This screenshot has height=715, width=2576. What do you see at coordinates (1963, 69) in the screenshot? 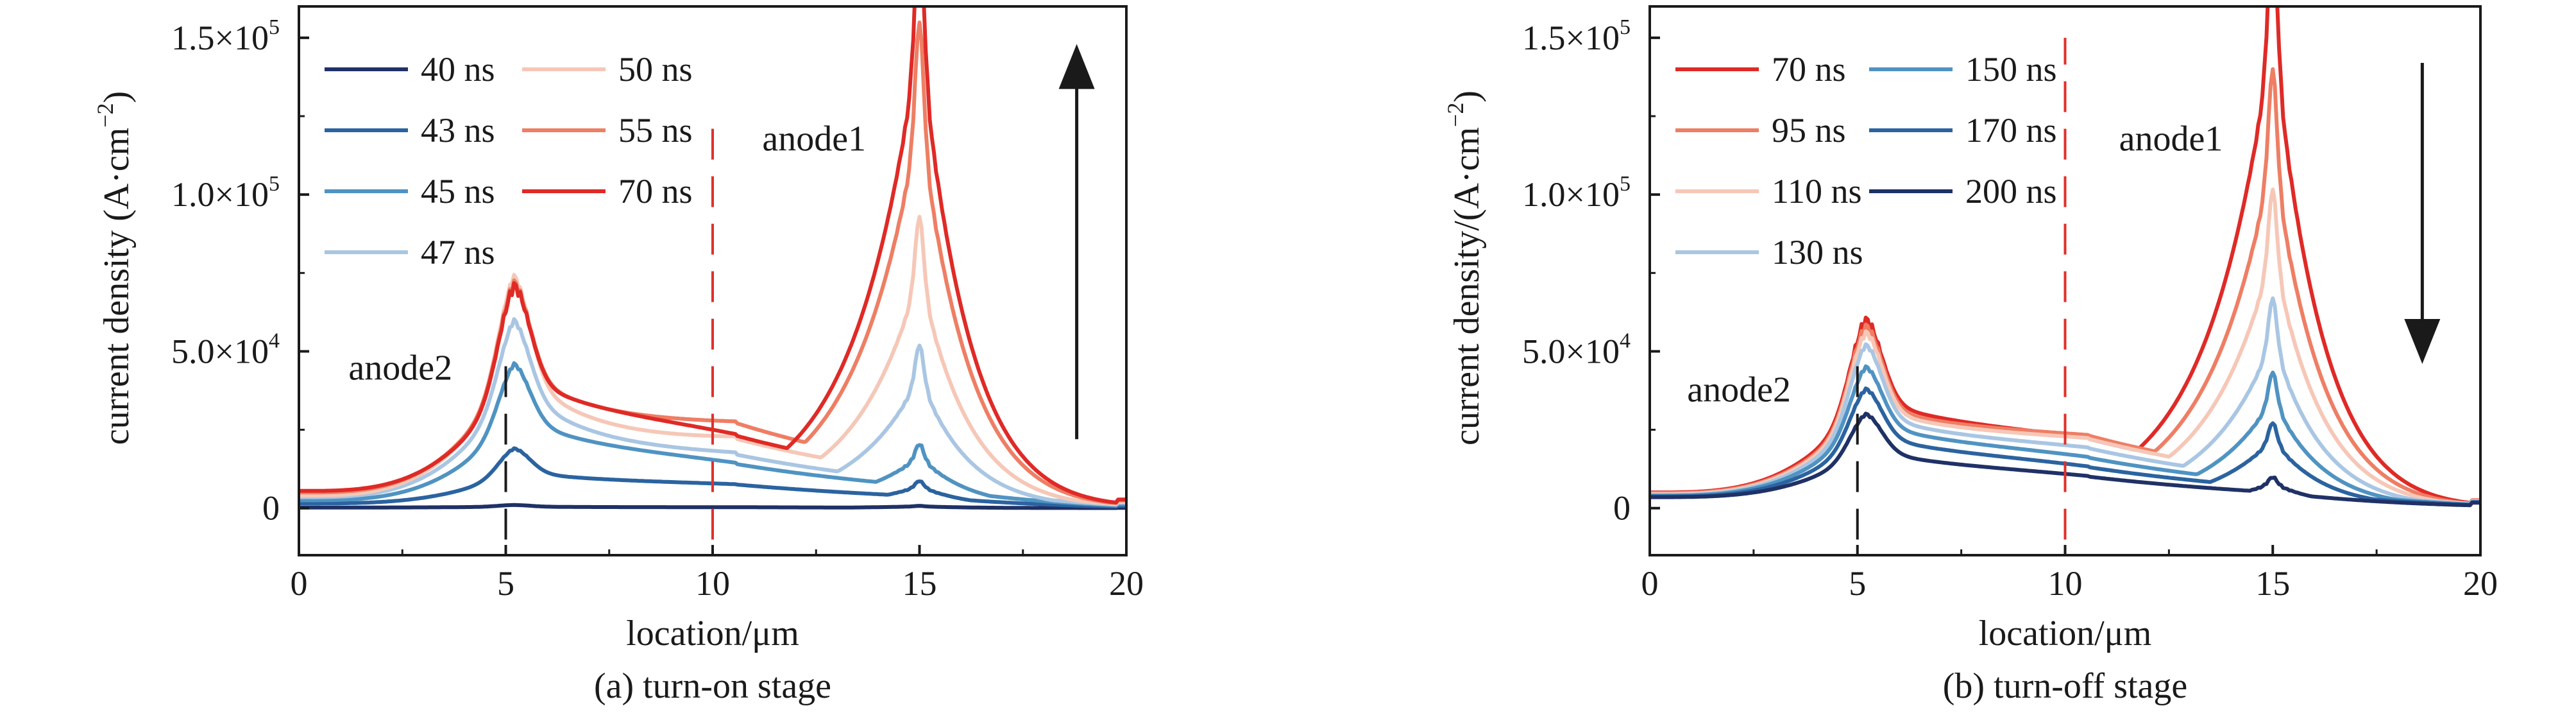
I see `legend-entry-150ns: 150 ns` at bounding box center [1963, 69].